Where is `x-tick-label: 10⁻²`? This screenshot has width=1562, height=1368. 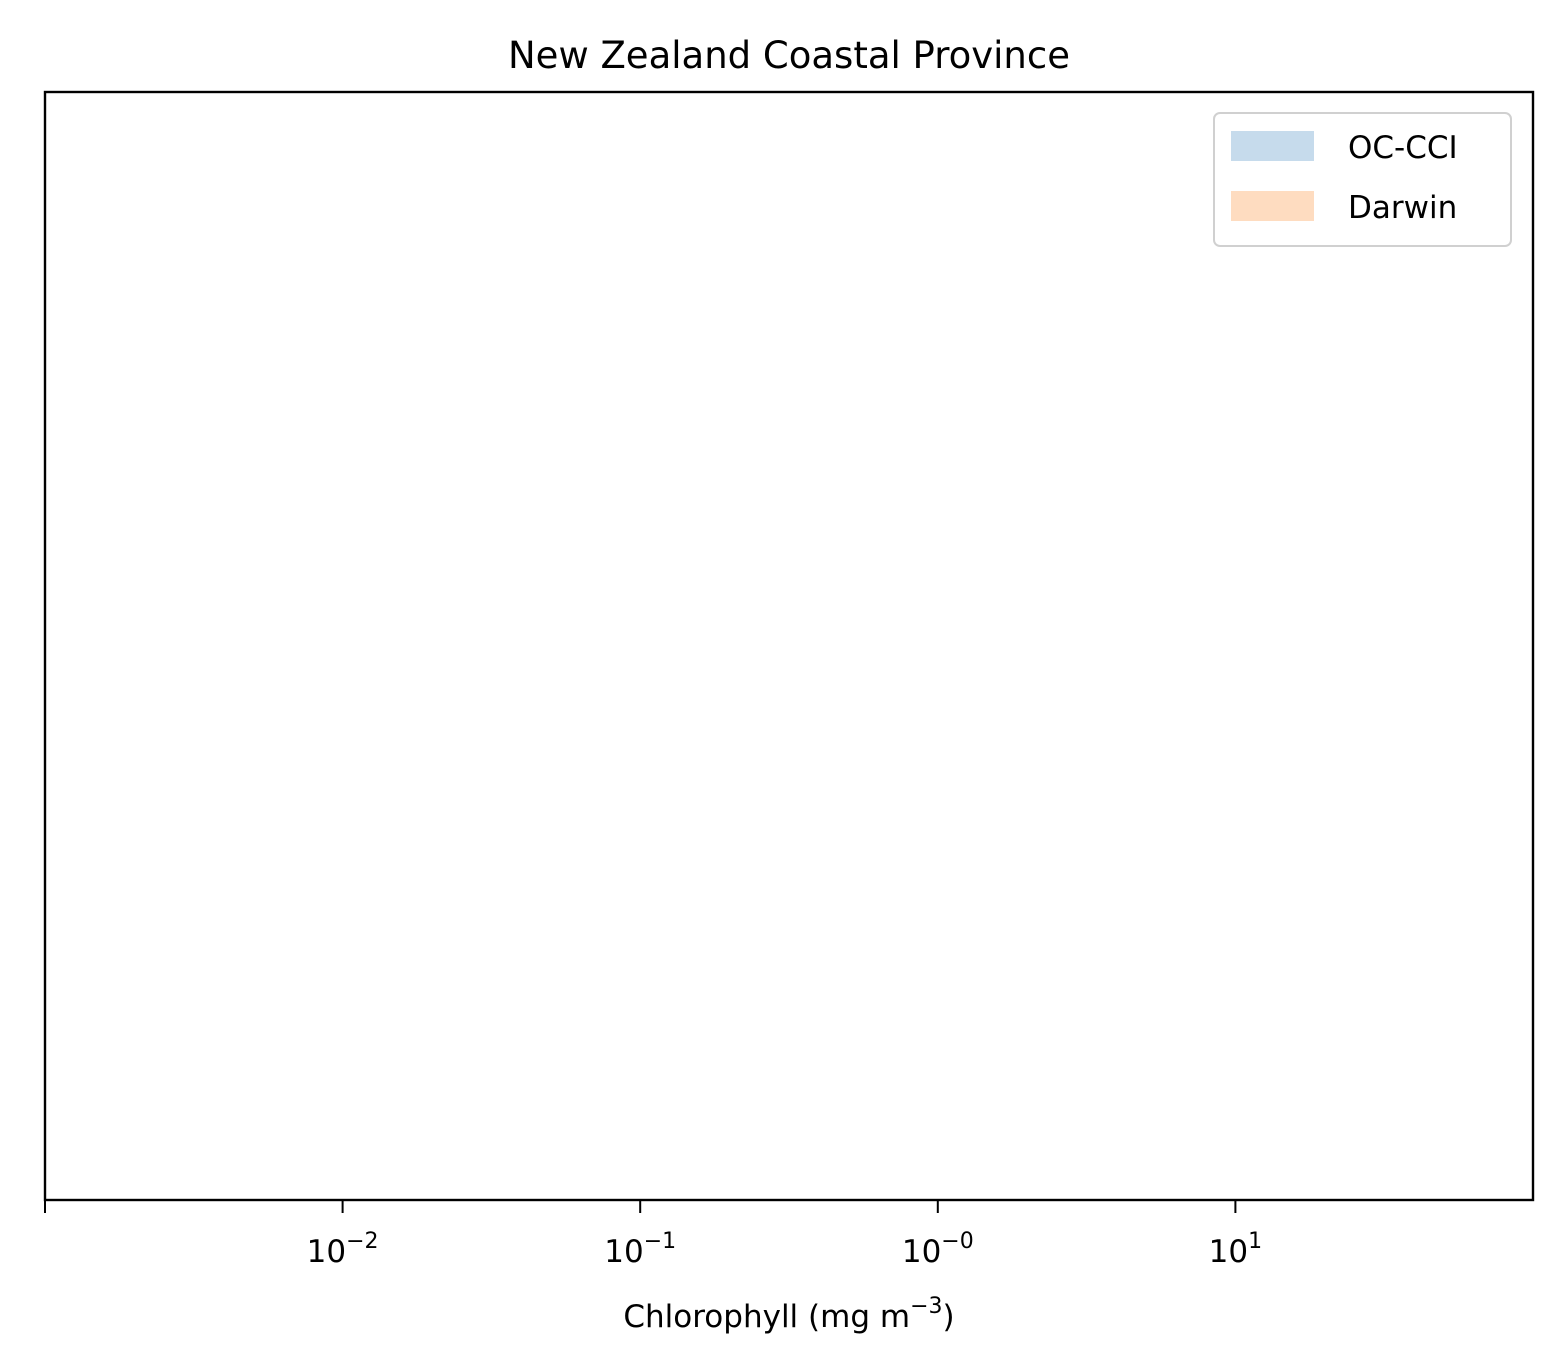 x-tick-label: 10⁻² is located at coordinates (343, 1249).